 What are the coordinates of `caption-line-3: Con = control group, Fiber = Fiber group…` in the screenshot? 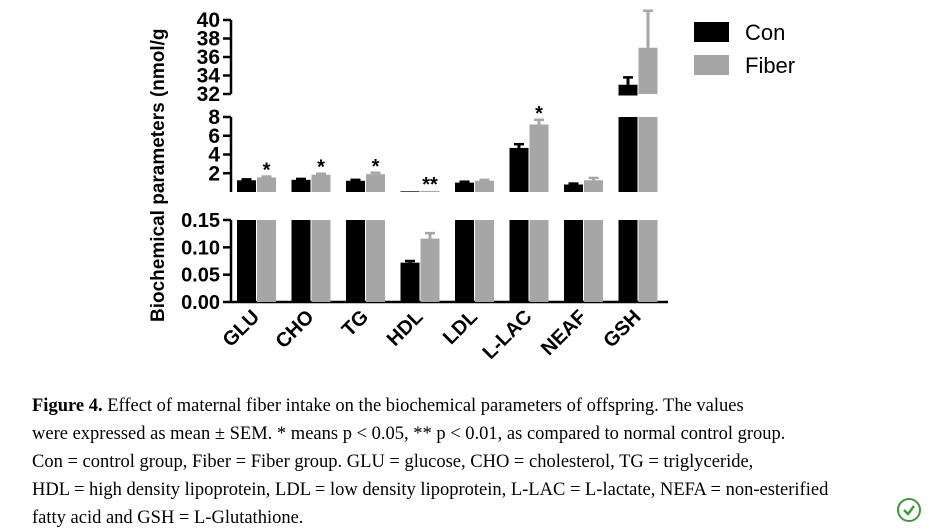 It's located at (393, 462).